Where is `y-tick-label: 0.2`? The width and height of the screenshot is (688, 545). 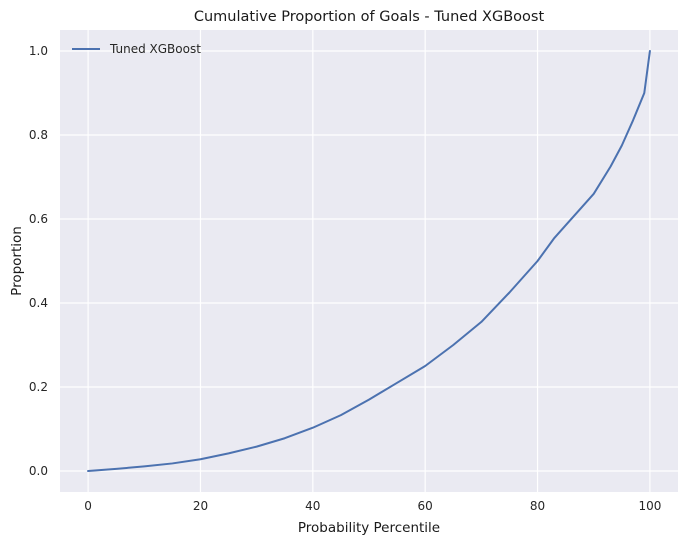 y-tick-label: 0.2 is located at coordinates (38, 387).